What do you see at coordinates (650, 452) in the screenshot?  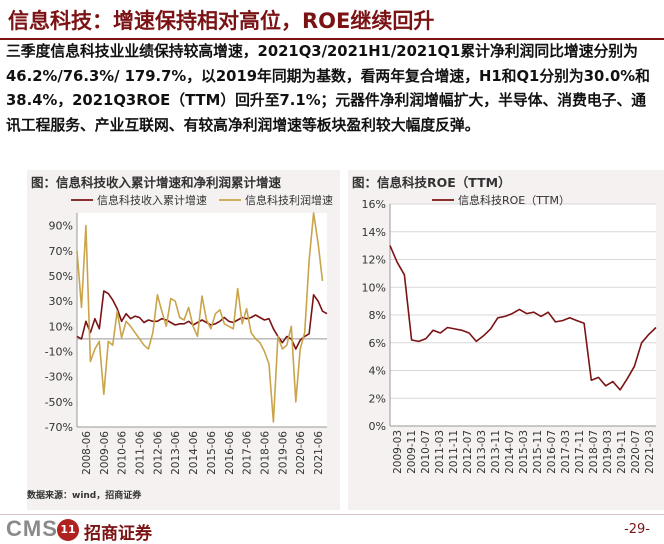 I see `x-tick-label: 2021-03` at bounding box center [650, 452].